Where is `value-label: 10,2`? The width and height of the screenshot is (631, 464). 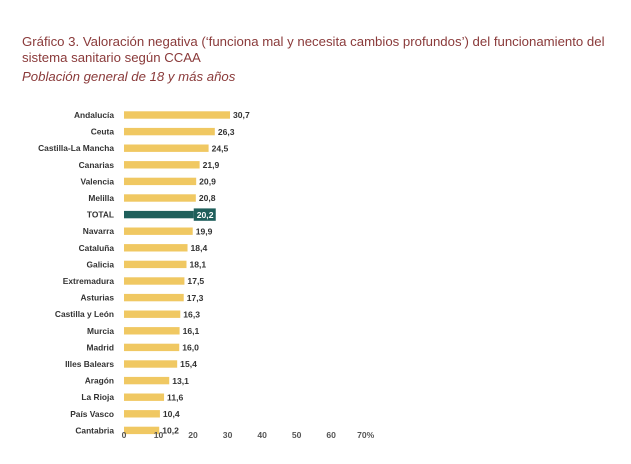
value-label: 10,2 is located at coordinates (170, 431).